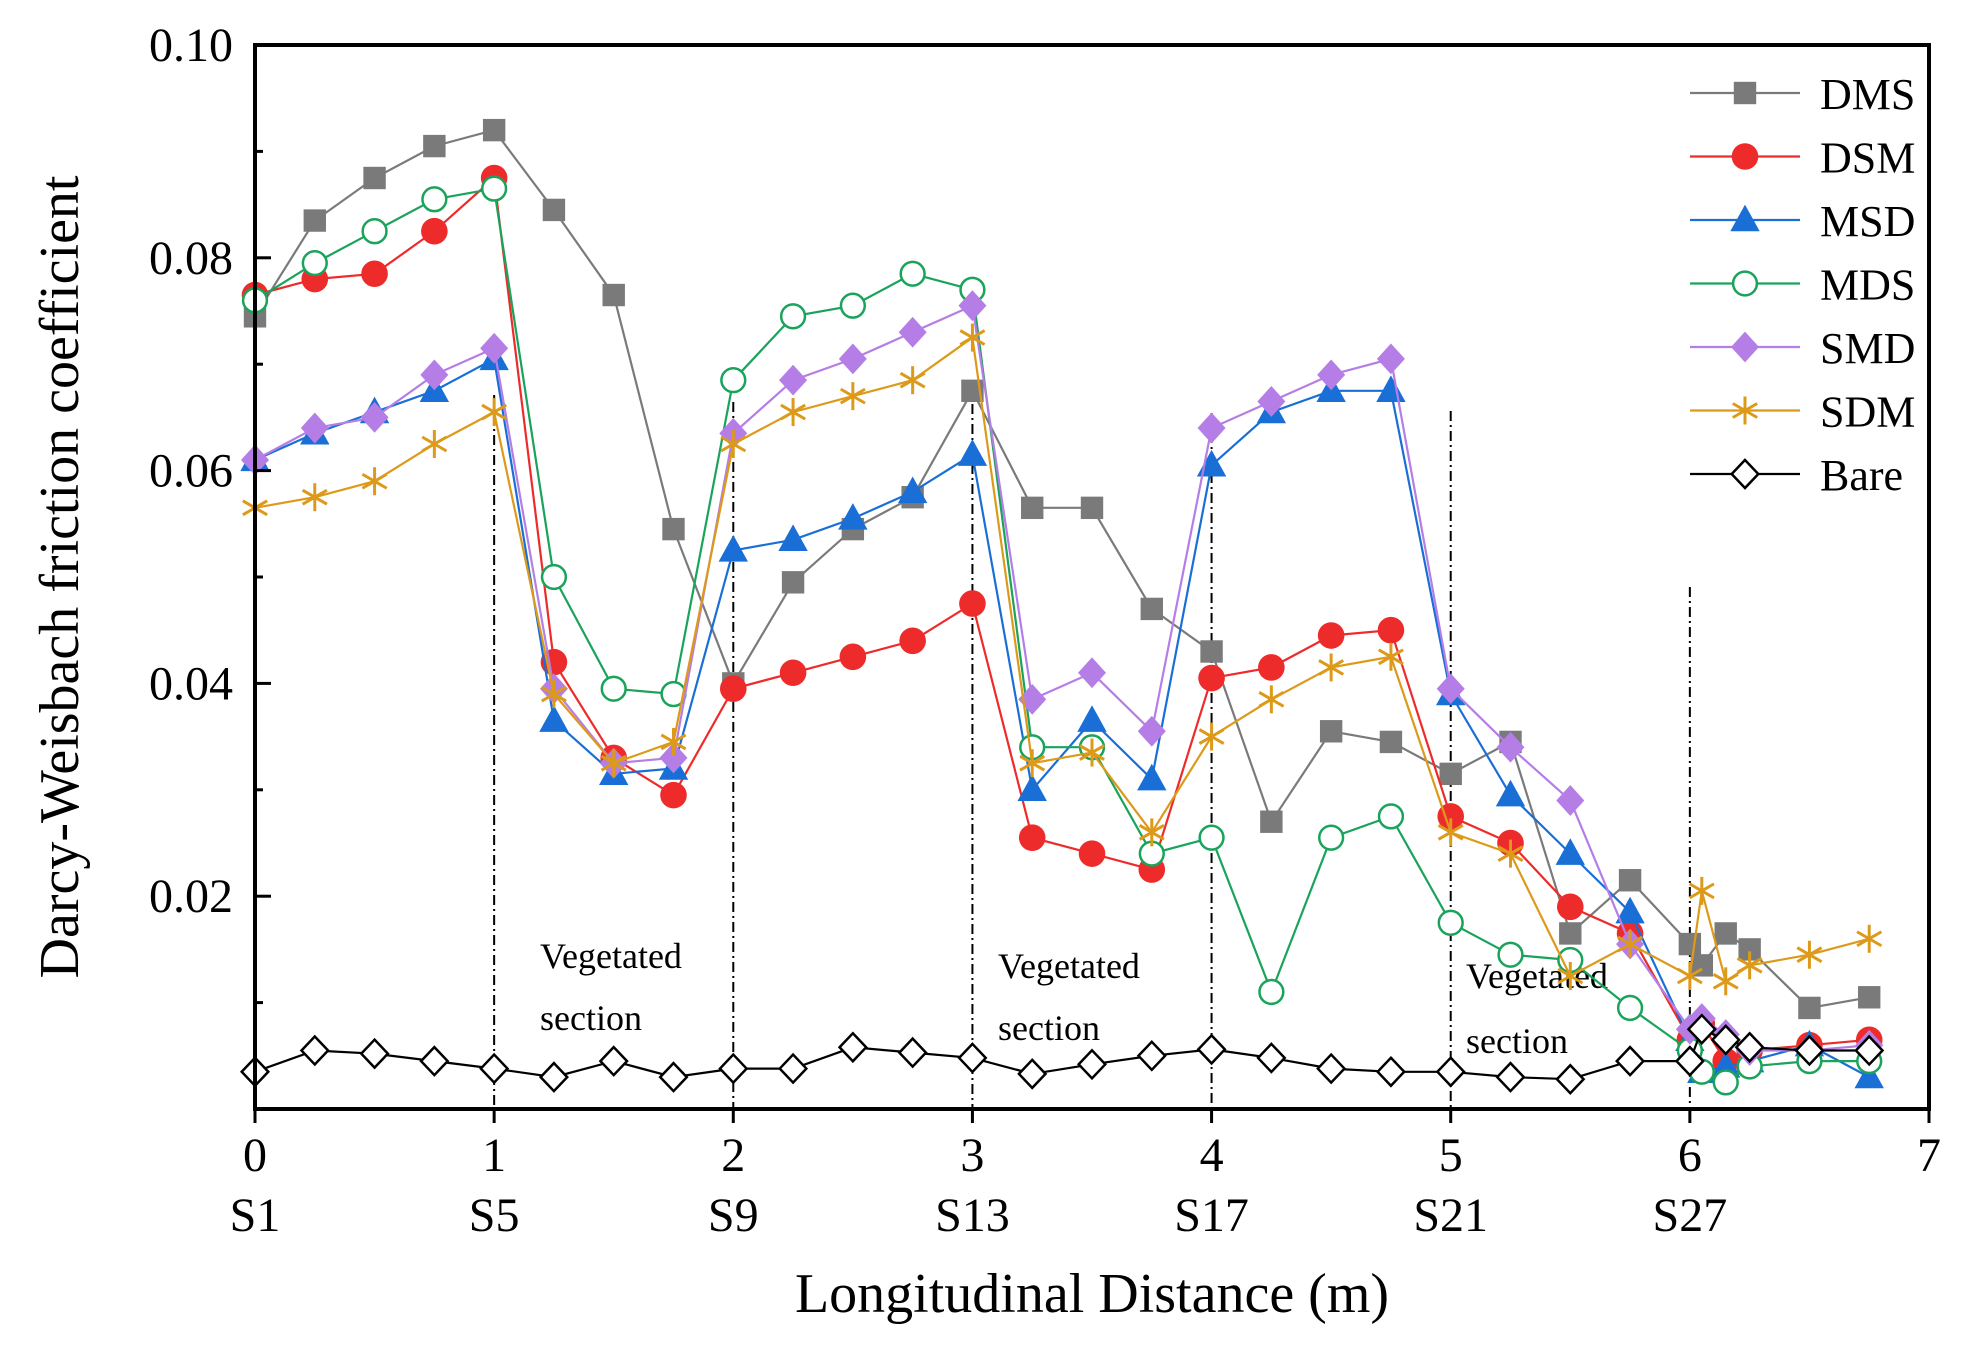 The height and width of the screenshot is (1350, 1968). I want to click on y-tick-label: 0.02, so click(191, 896).